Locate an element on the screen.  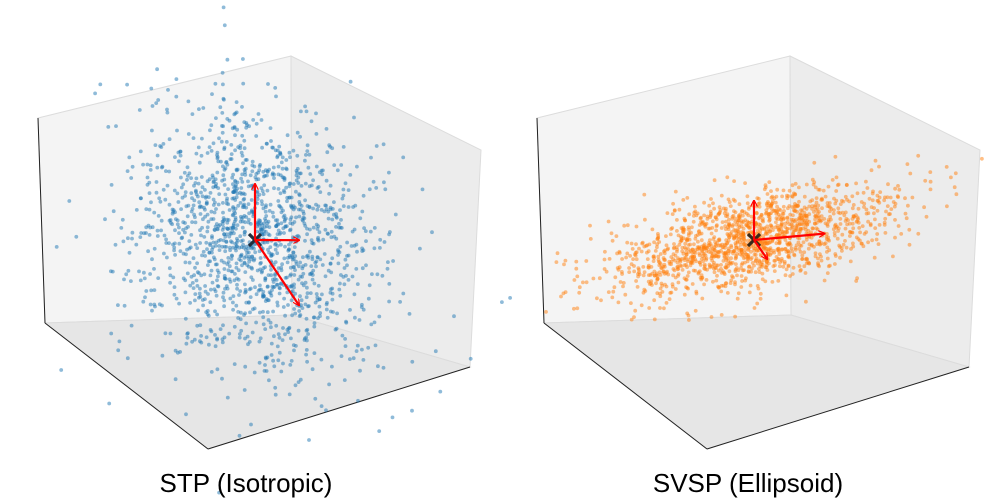
axis-edge-front-left is located at coordinates (126, 386).